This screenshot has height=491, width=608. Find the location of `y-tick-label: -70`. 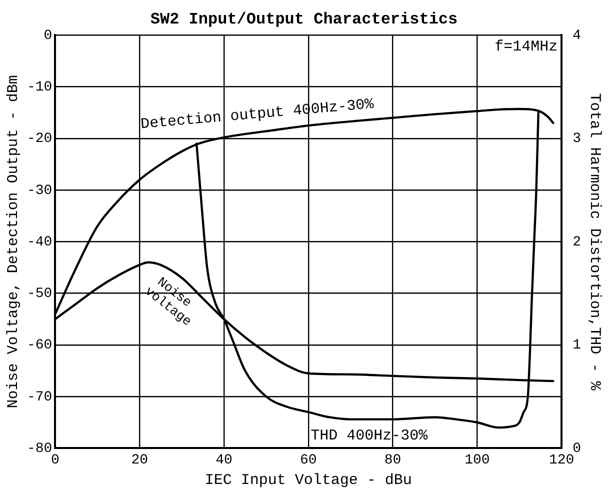

y-tick-label: -70 is located at coordinates (39, 397).